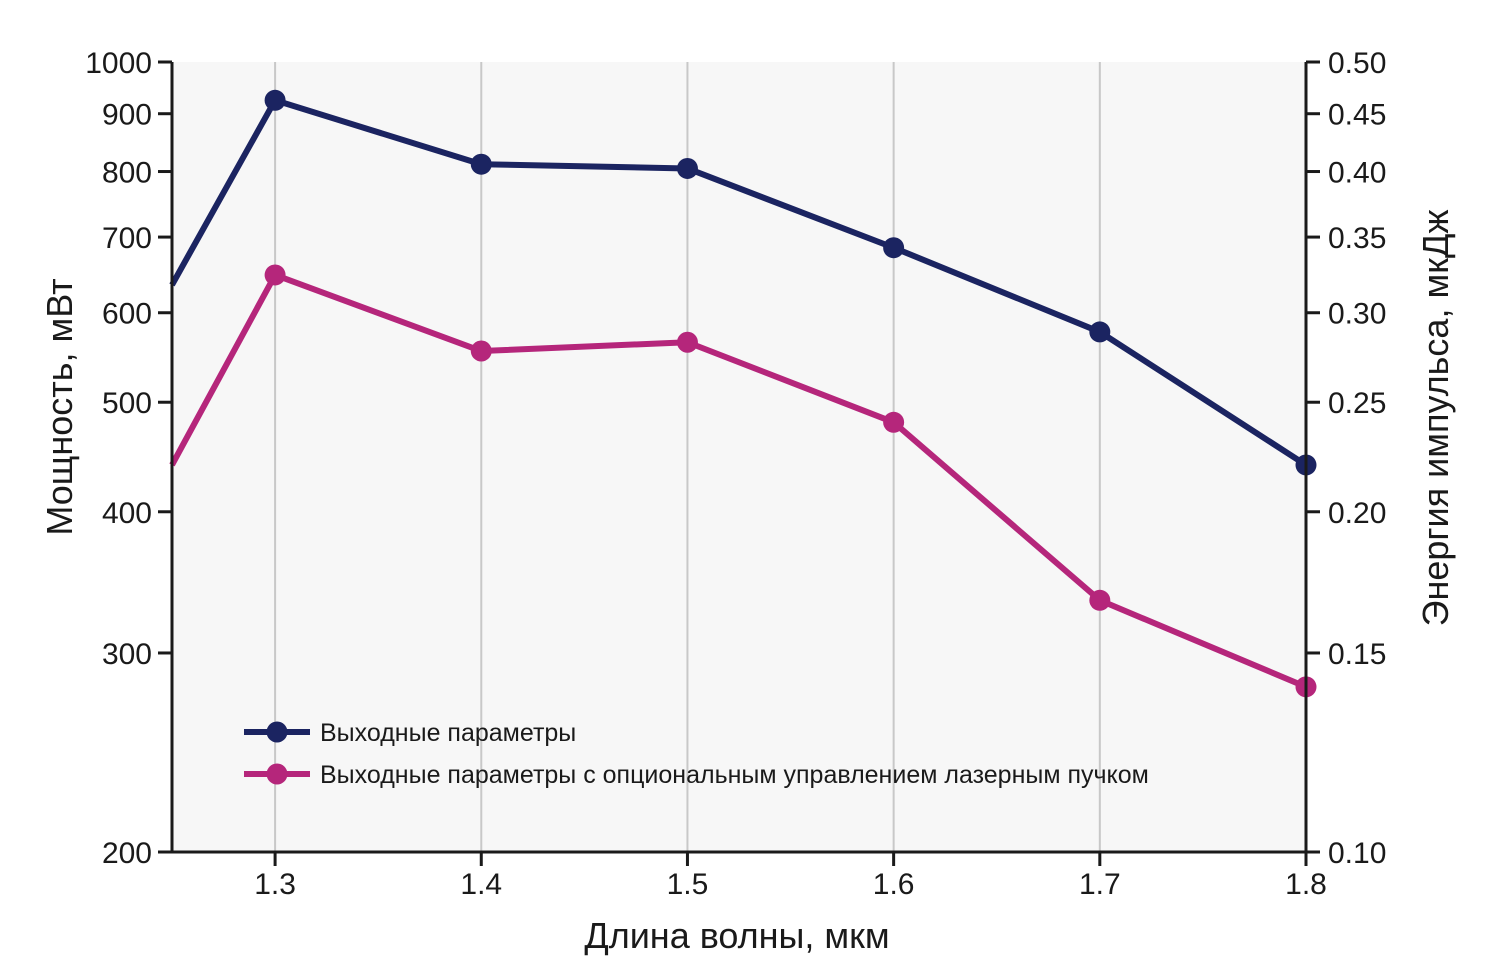 The height and width of the screenshot is (960, 1512). What do you see at coordinates (1357, 63) in the screenshot?
I see `y2-tick-label-8: 0.50` at bounding box center [1357, 63].